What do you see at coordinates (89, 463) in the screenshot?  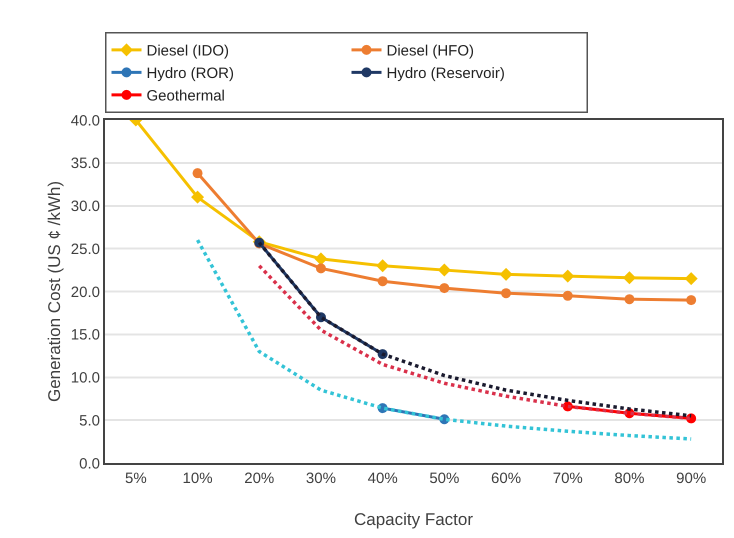 I see `y-tick-label: 0.0` at bounding box center [89, 463].